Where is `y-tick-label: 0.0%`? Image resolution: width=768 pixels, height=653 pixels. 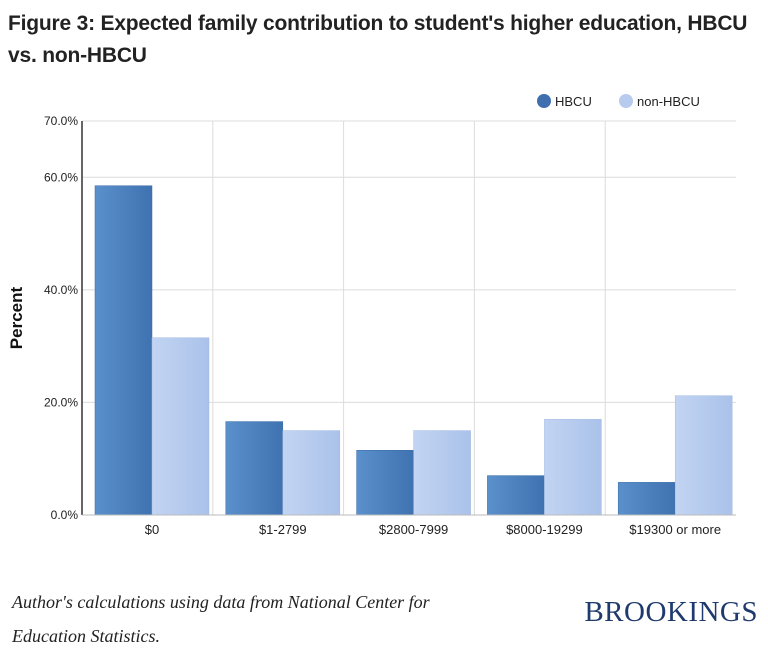 y-tick-label: 0.0% is located at coordinates (65, 515).